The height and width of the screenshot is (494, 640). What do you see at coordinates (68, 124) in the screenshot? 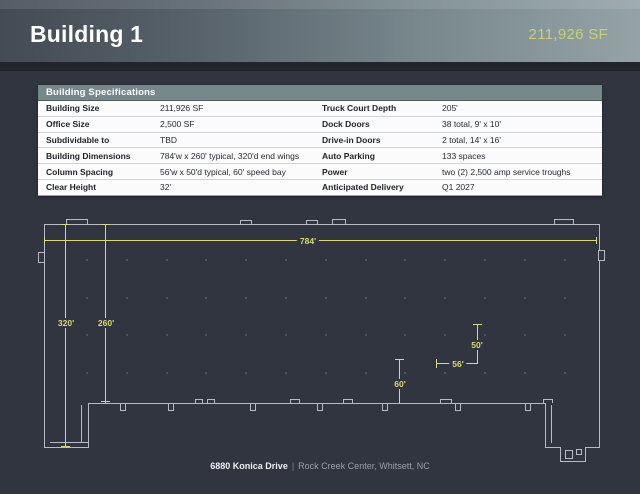
I see `spec-label: Office Size` at bounding box center [68, 124].